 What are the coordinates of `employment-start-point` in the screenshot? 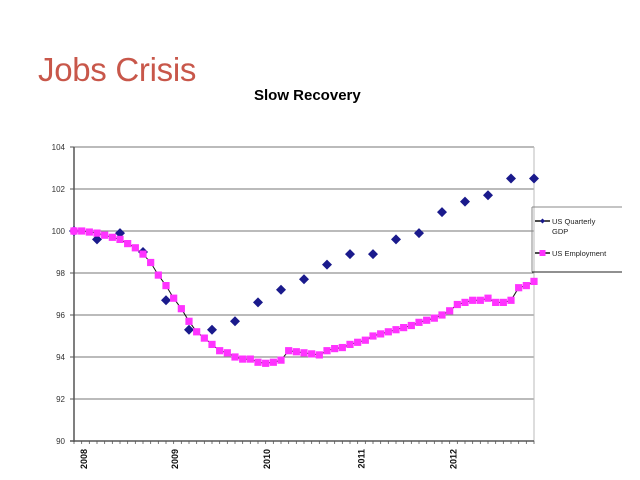 It's located at (74, 231).